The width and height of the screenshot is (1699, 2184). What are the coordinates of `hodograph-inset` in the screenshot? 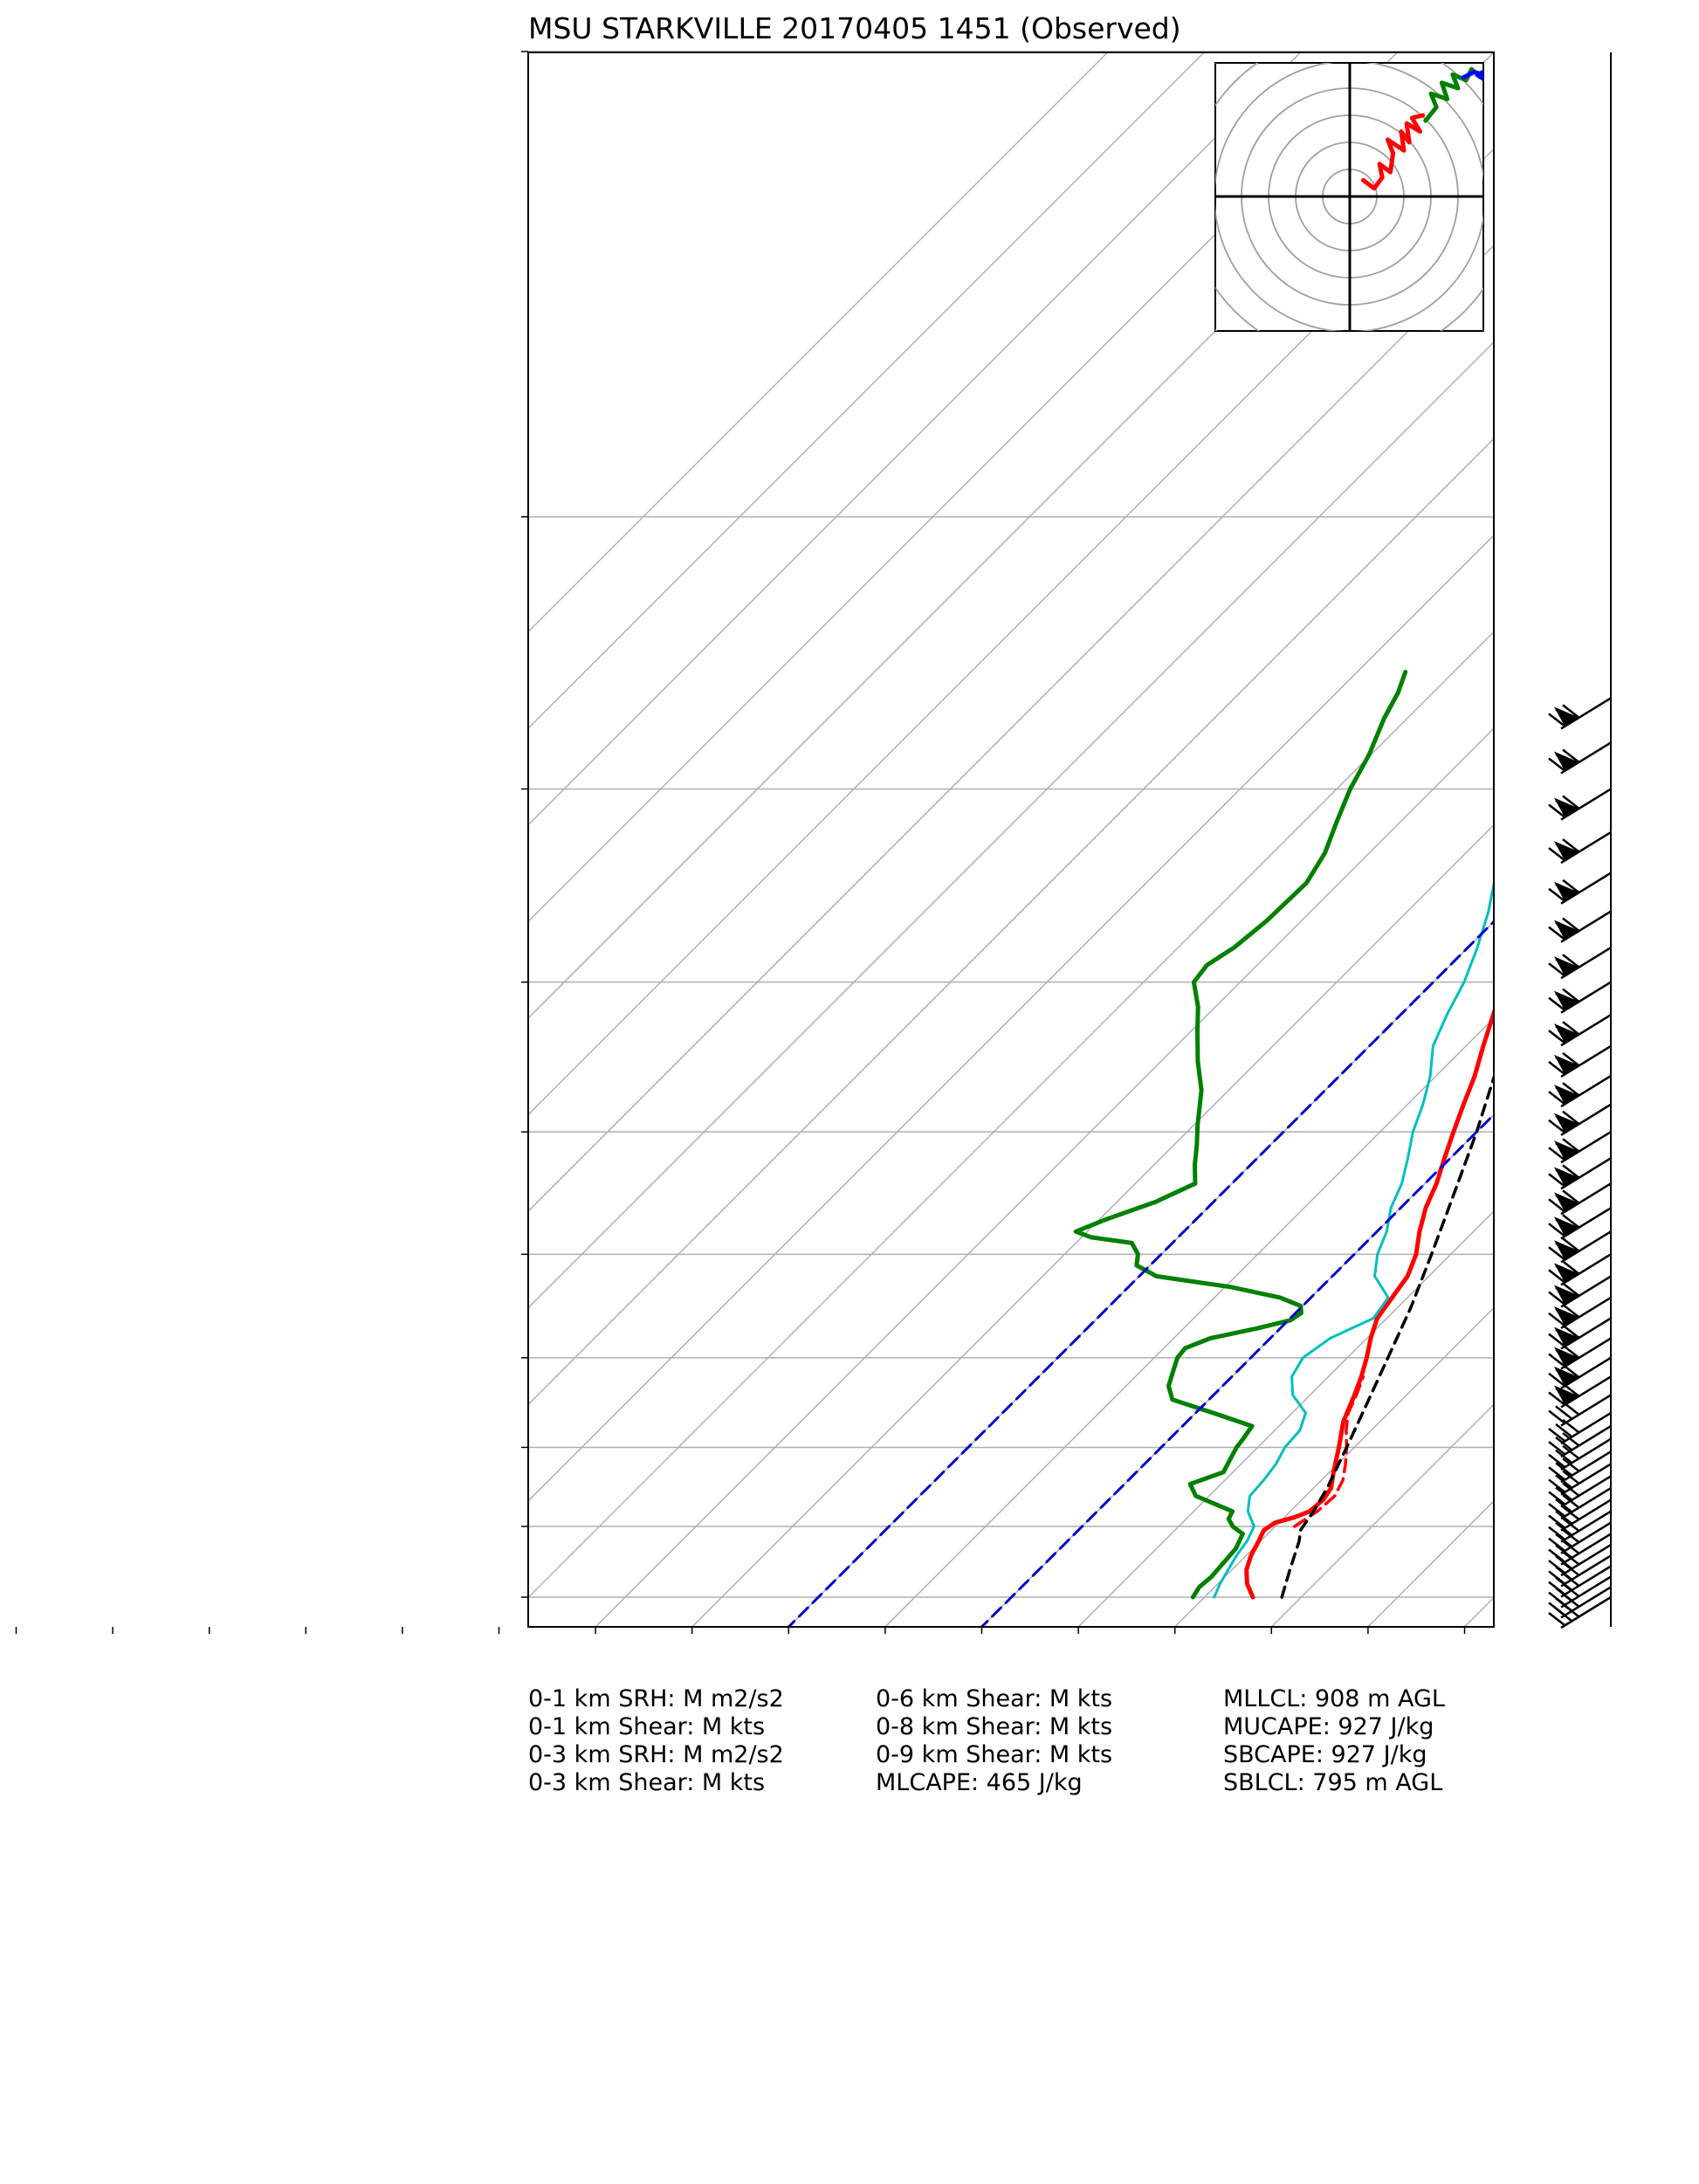 It's located at (1349, 197).